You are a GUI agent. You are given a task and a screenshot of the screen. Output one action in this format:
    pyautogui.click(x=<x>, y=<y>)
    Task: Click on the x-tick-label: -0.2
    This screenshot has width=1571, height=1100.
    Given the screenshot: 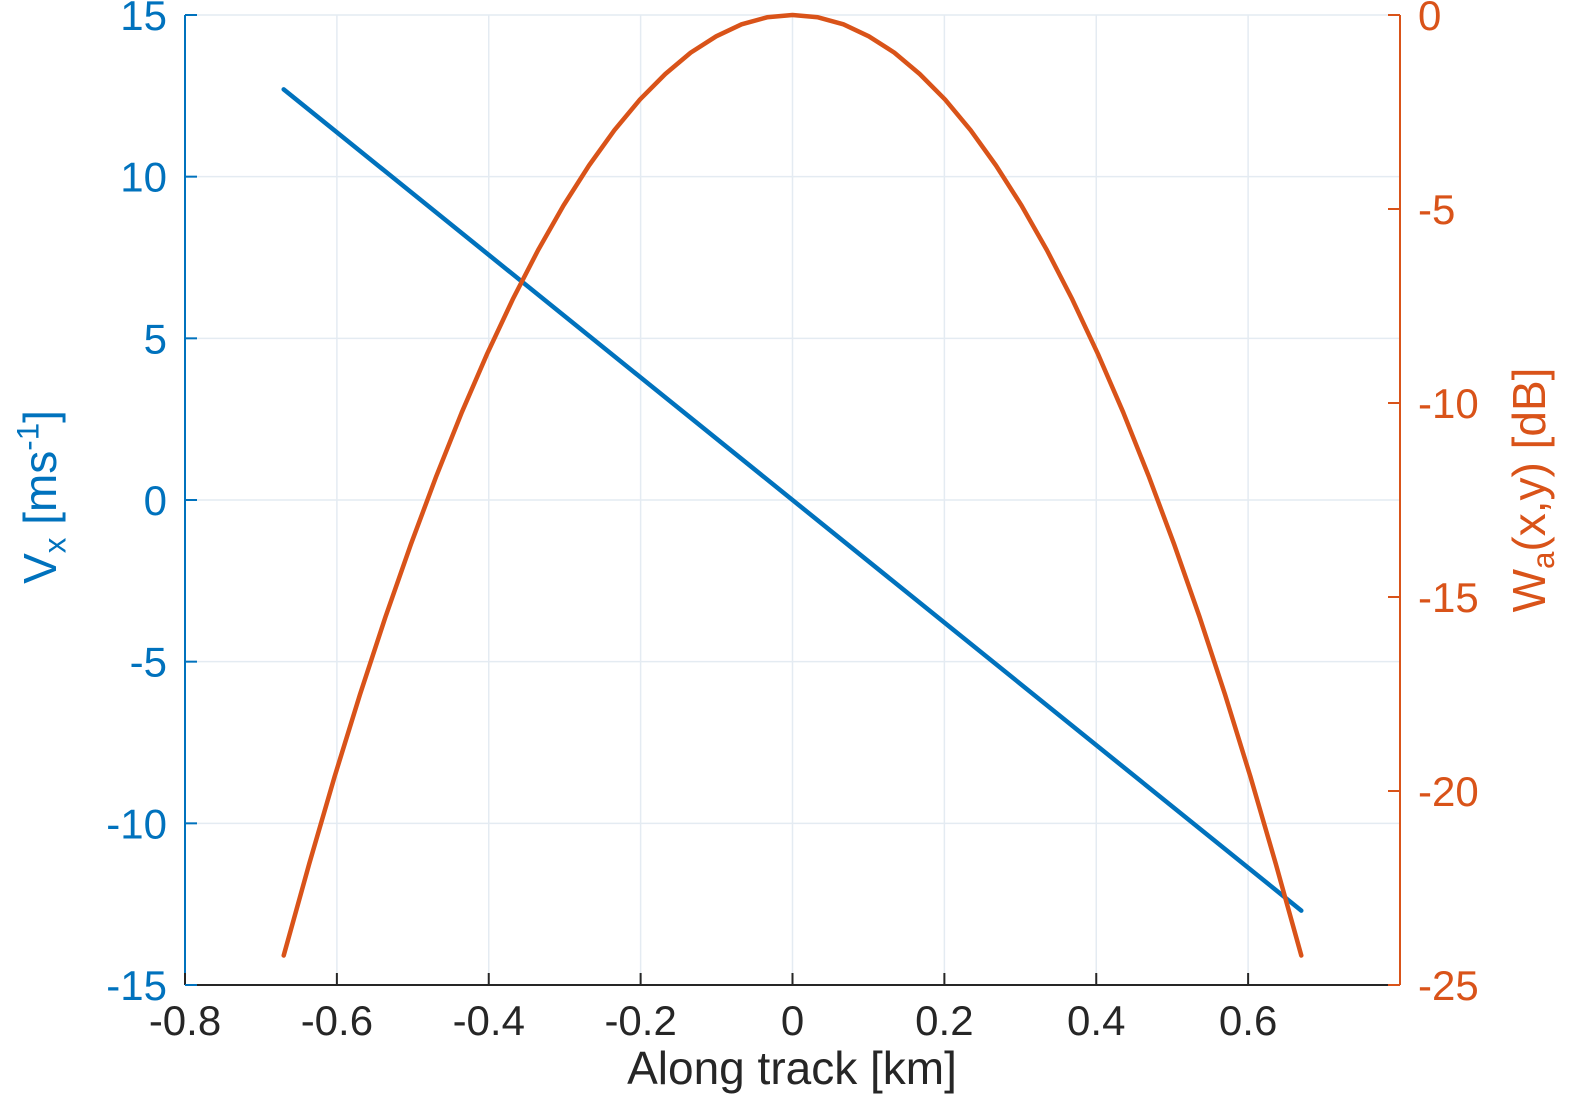 What is the action you would take?
    pyautogui.click(x=640, y=1020)
    